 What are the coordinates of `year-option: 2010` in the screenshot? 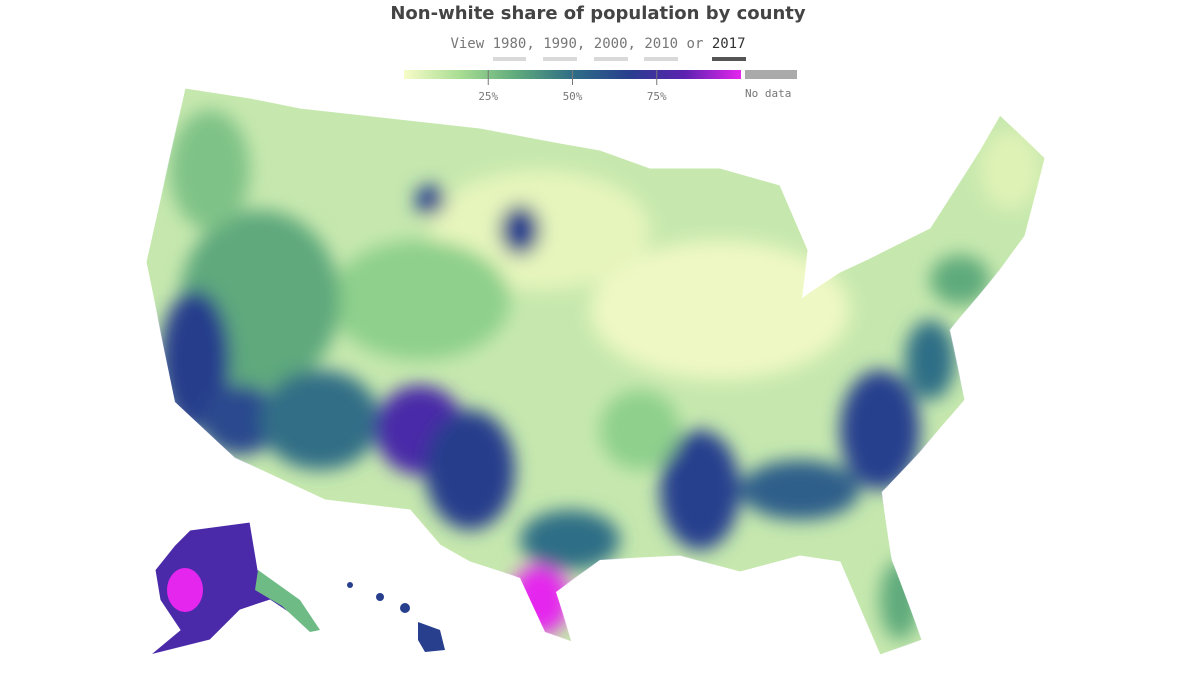 It's located at (661, 48).